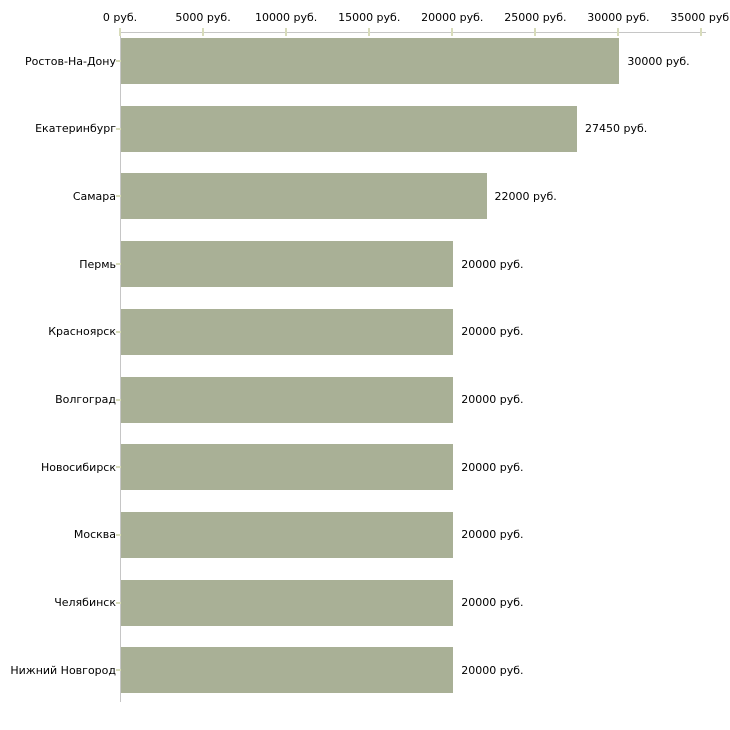 The height and width of the screenshot is (730, 730). What do you see at coordinates (94, 196) in the screenshot?
I see `category-label: Самара` at bounding box center [94, 196].